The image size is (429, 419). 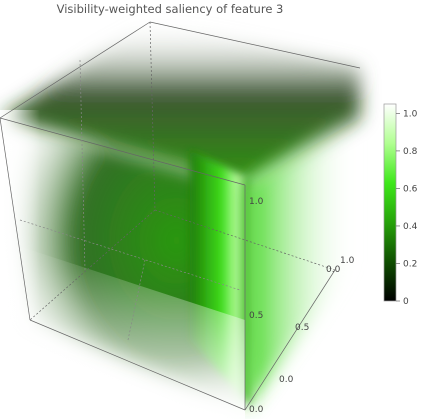 I want to click on colorbar-tick-label: 0.2, so click(x=410, y=264).